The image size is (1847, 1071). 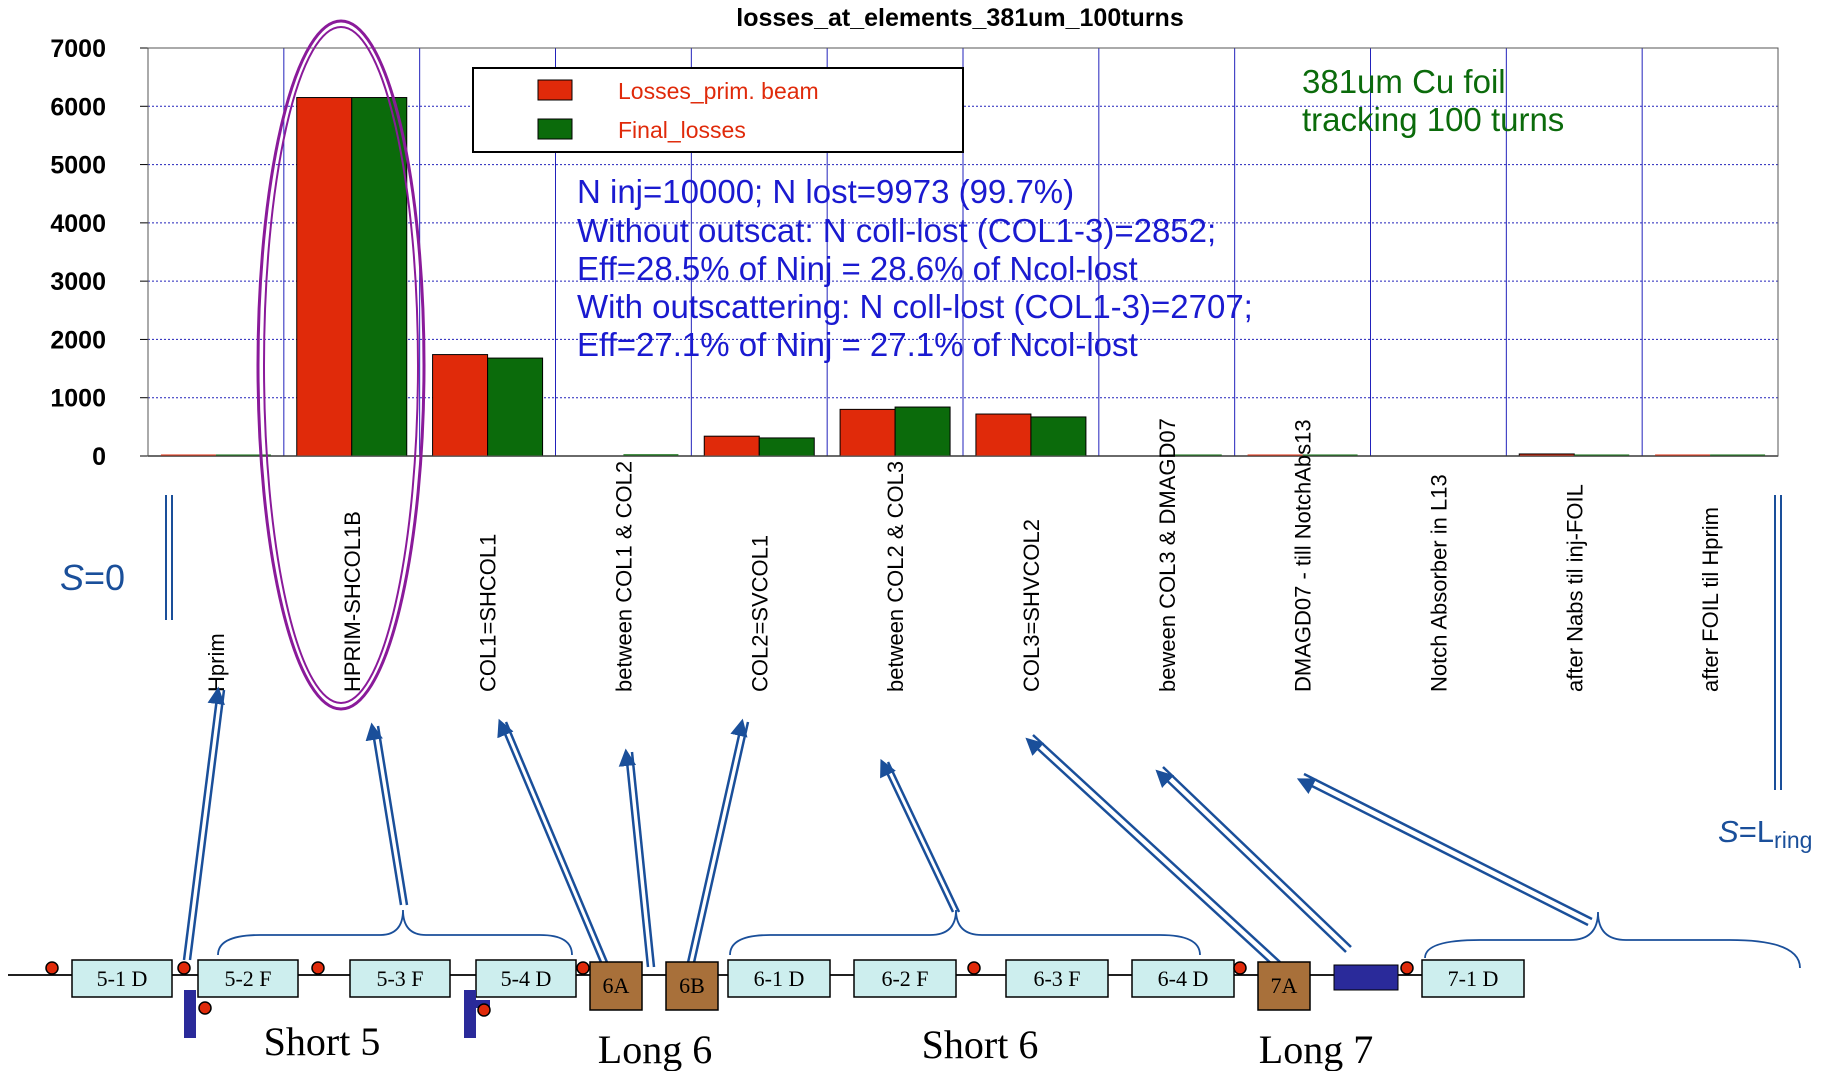 I want to click on category-label: COL3=SHVCOL2, so click(x=1031, y=605).